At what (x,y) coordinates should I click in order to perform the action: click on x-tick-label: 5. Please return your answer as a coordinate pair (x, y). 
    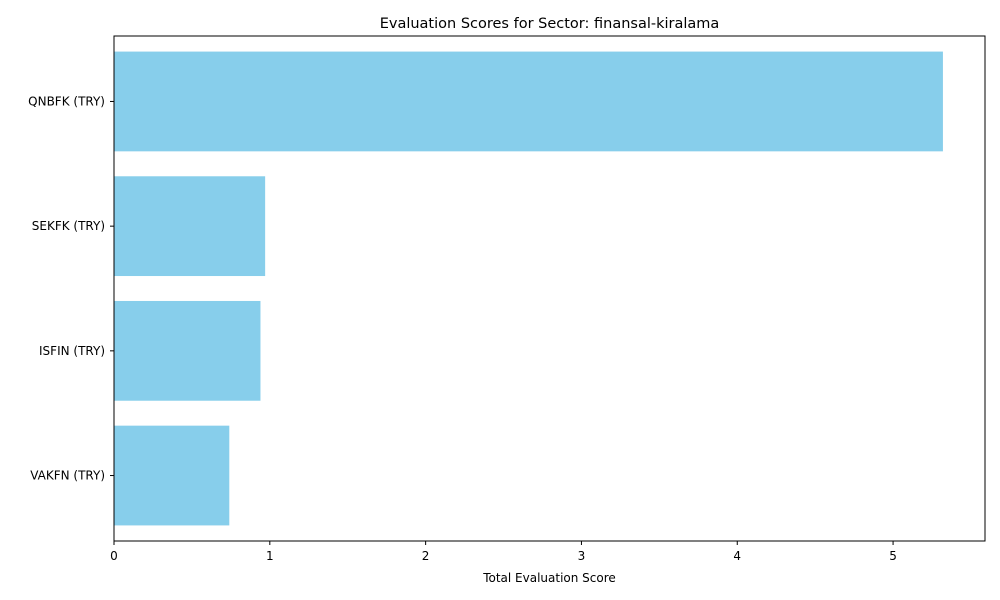
    Looking at the image, I should click on (893, 556).